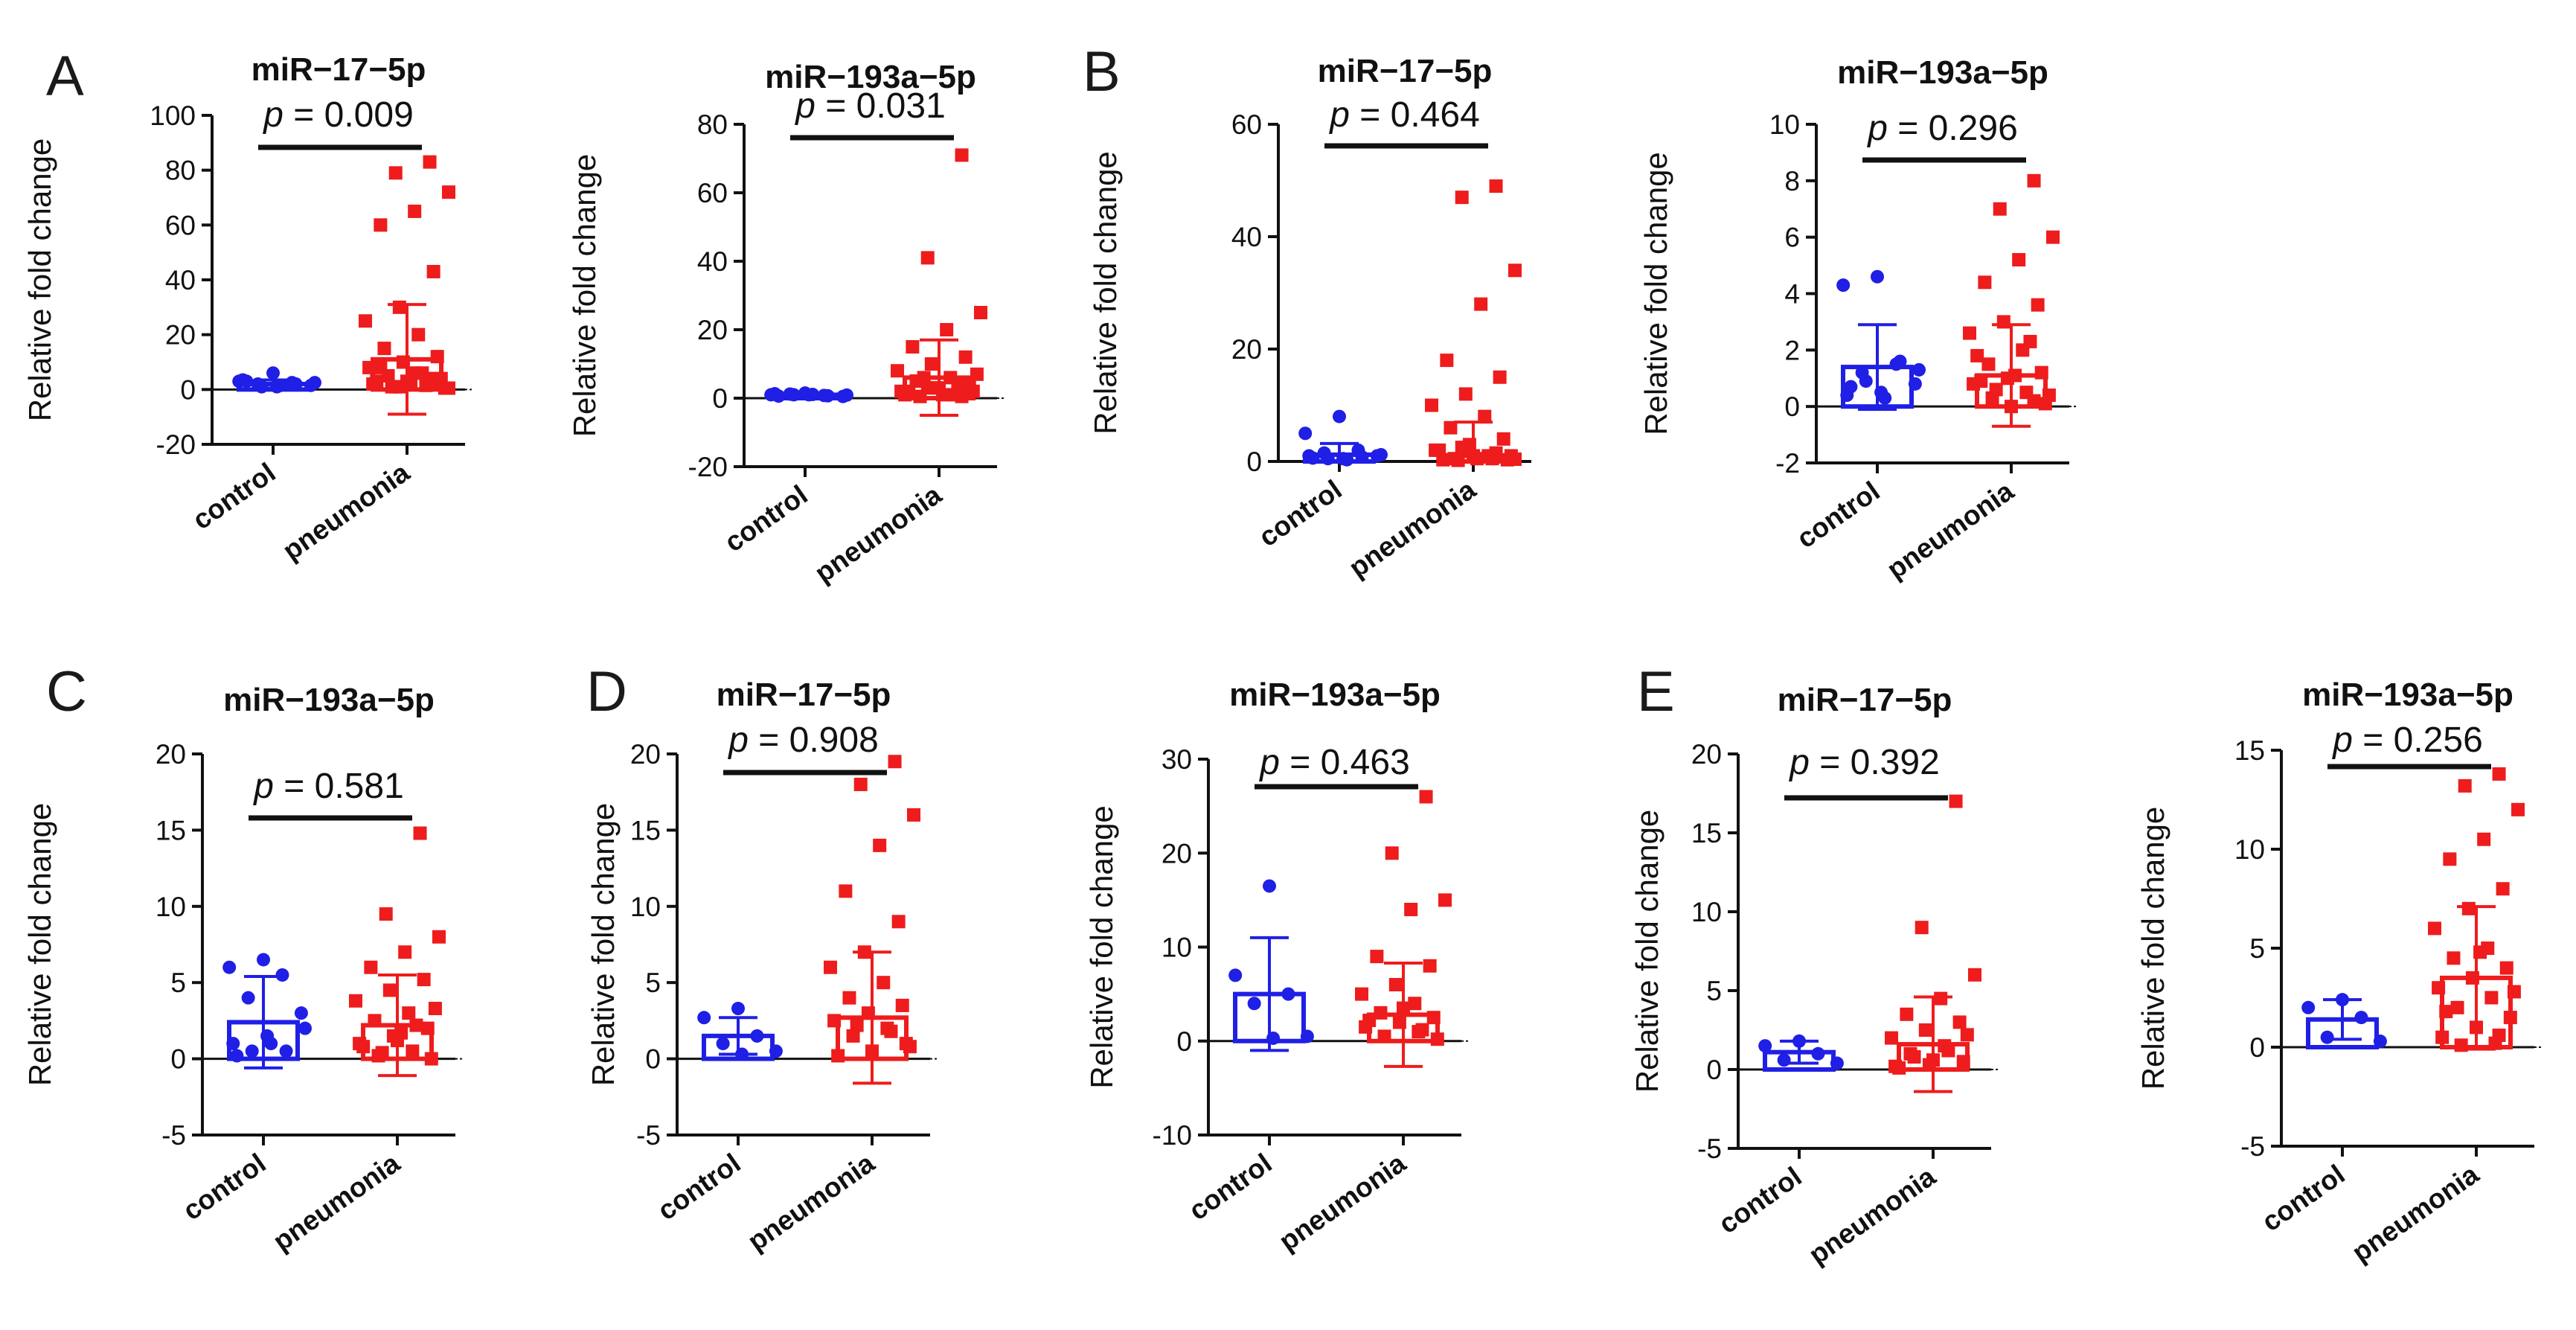 The height and width of the screenshot is (1330, 2576). Describe the element at coordinates (1792, 294) in the screenshot. I see `y-tick-label: 4` at that location.